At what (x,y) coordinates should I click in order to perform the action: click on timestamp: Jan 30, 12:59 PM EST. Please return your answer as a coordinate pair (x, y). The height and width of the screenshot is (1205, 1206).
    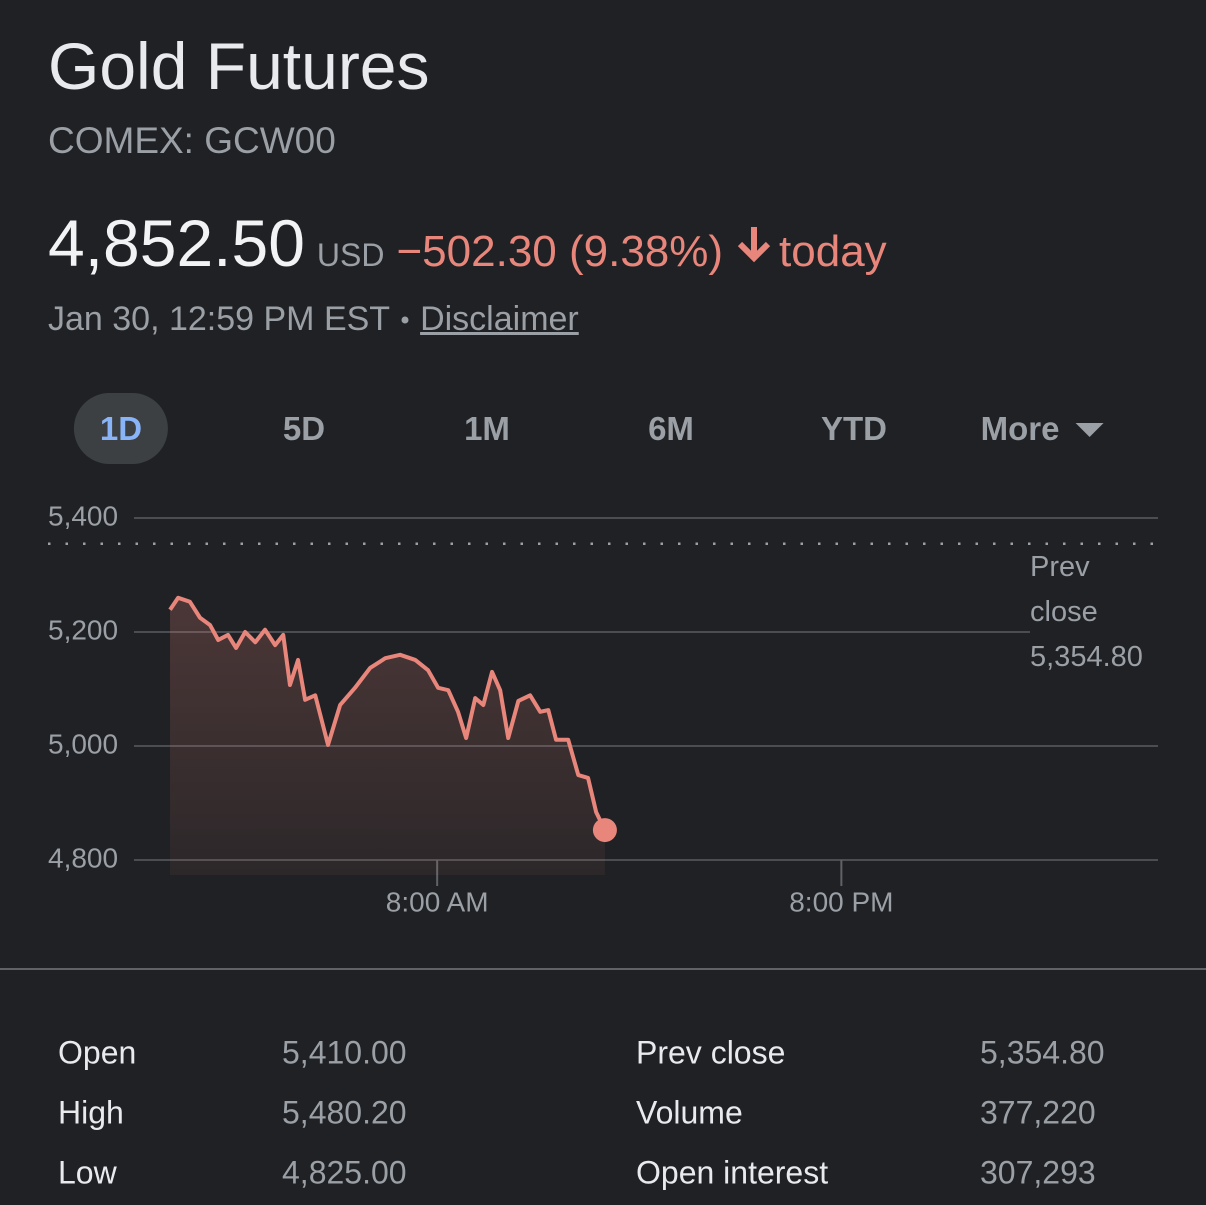
    Looking at the image, I should click on (219, 319).